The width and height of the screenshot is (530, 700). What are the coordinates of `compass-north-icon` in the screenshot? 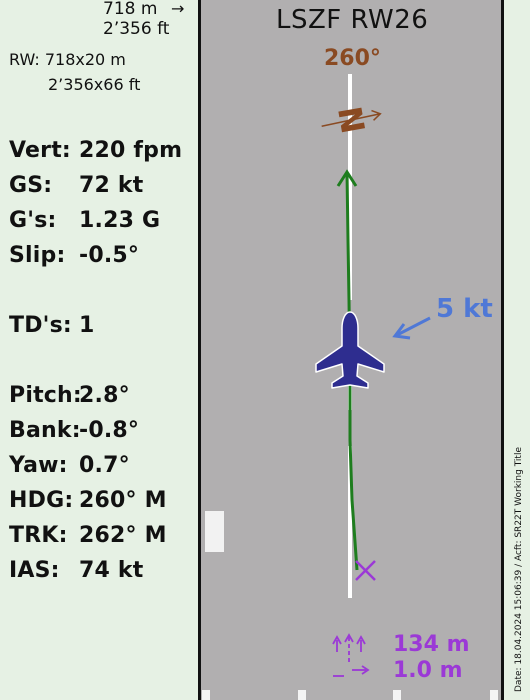 It's located at (351, 118).